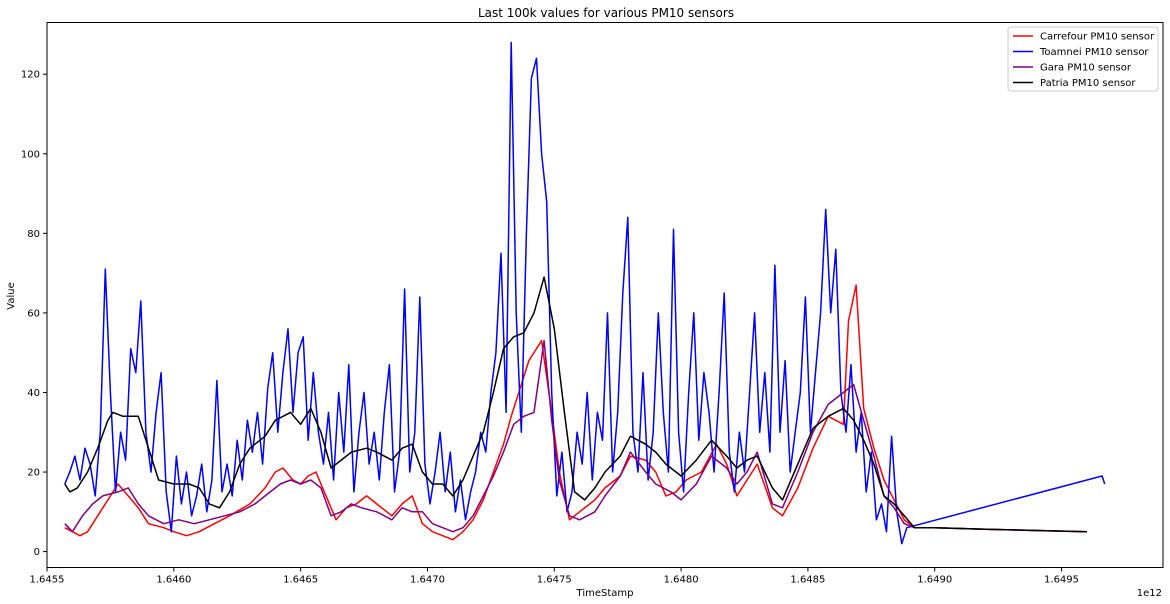  What do you see at coordinates (33, 393) in the screenshot?
I see `y-tick-label: 40` at bounding box center [33, 393].